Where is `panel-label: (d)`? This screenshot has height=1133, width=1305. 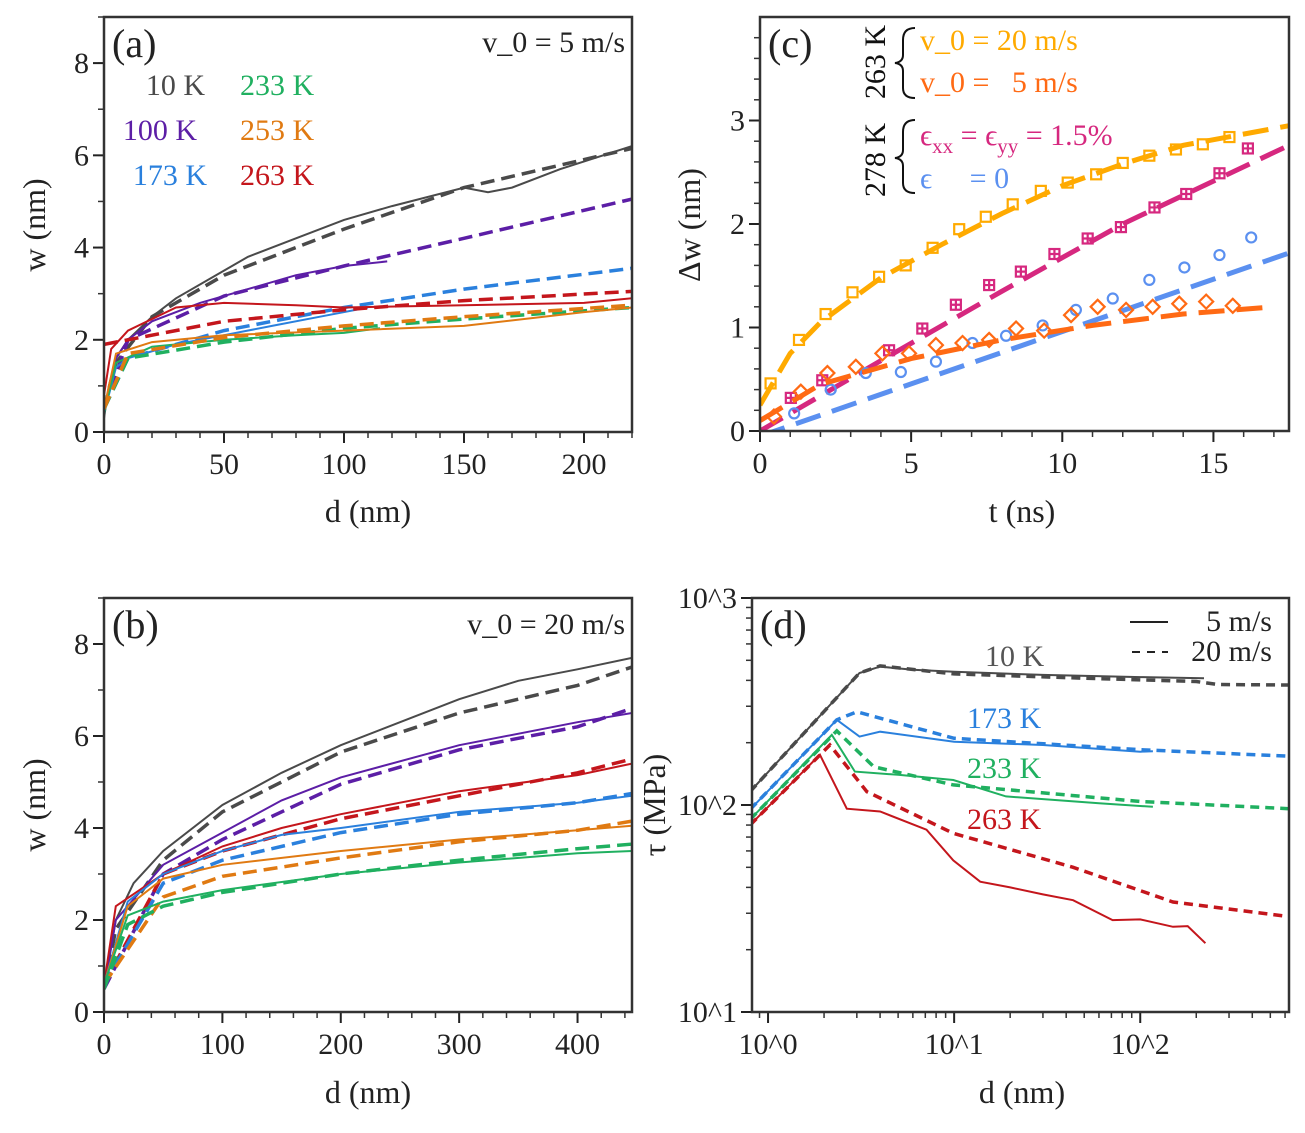 panel-label: (d) is located at coordinates (783, 624).